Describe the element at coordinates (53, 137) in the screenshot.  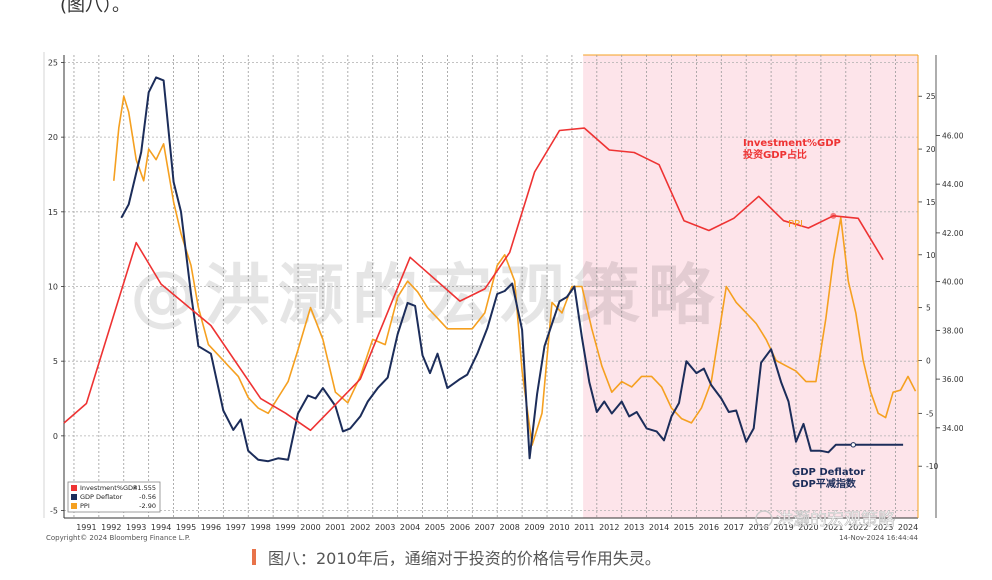
I see `left-tick-label: 20` at that location.